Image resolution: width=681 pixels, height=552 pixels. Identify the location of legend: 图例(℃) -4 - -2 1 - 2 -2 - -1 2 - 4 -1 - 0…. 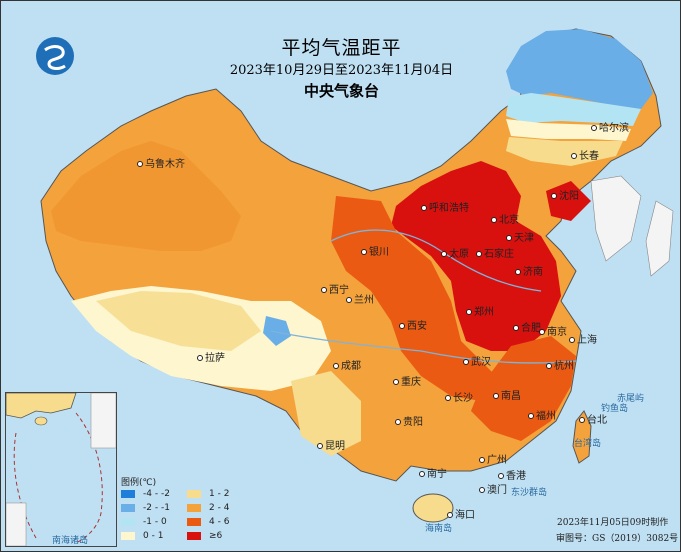
(177, 511).